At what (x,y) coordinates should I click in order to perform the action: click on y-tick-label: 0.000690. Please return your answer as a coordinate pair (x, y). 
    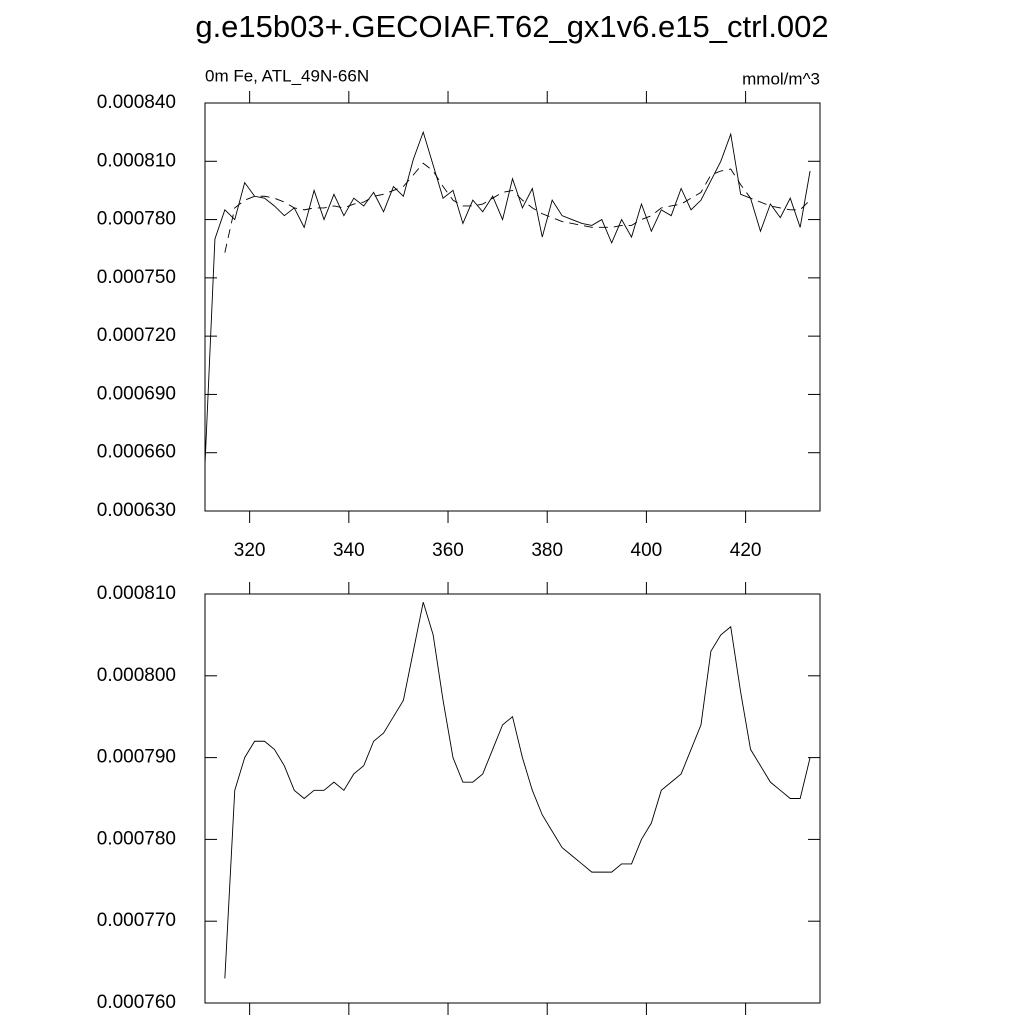
    Looking at the image, I should click on (136, 393).